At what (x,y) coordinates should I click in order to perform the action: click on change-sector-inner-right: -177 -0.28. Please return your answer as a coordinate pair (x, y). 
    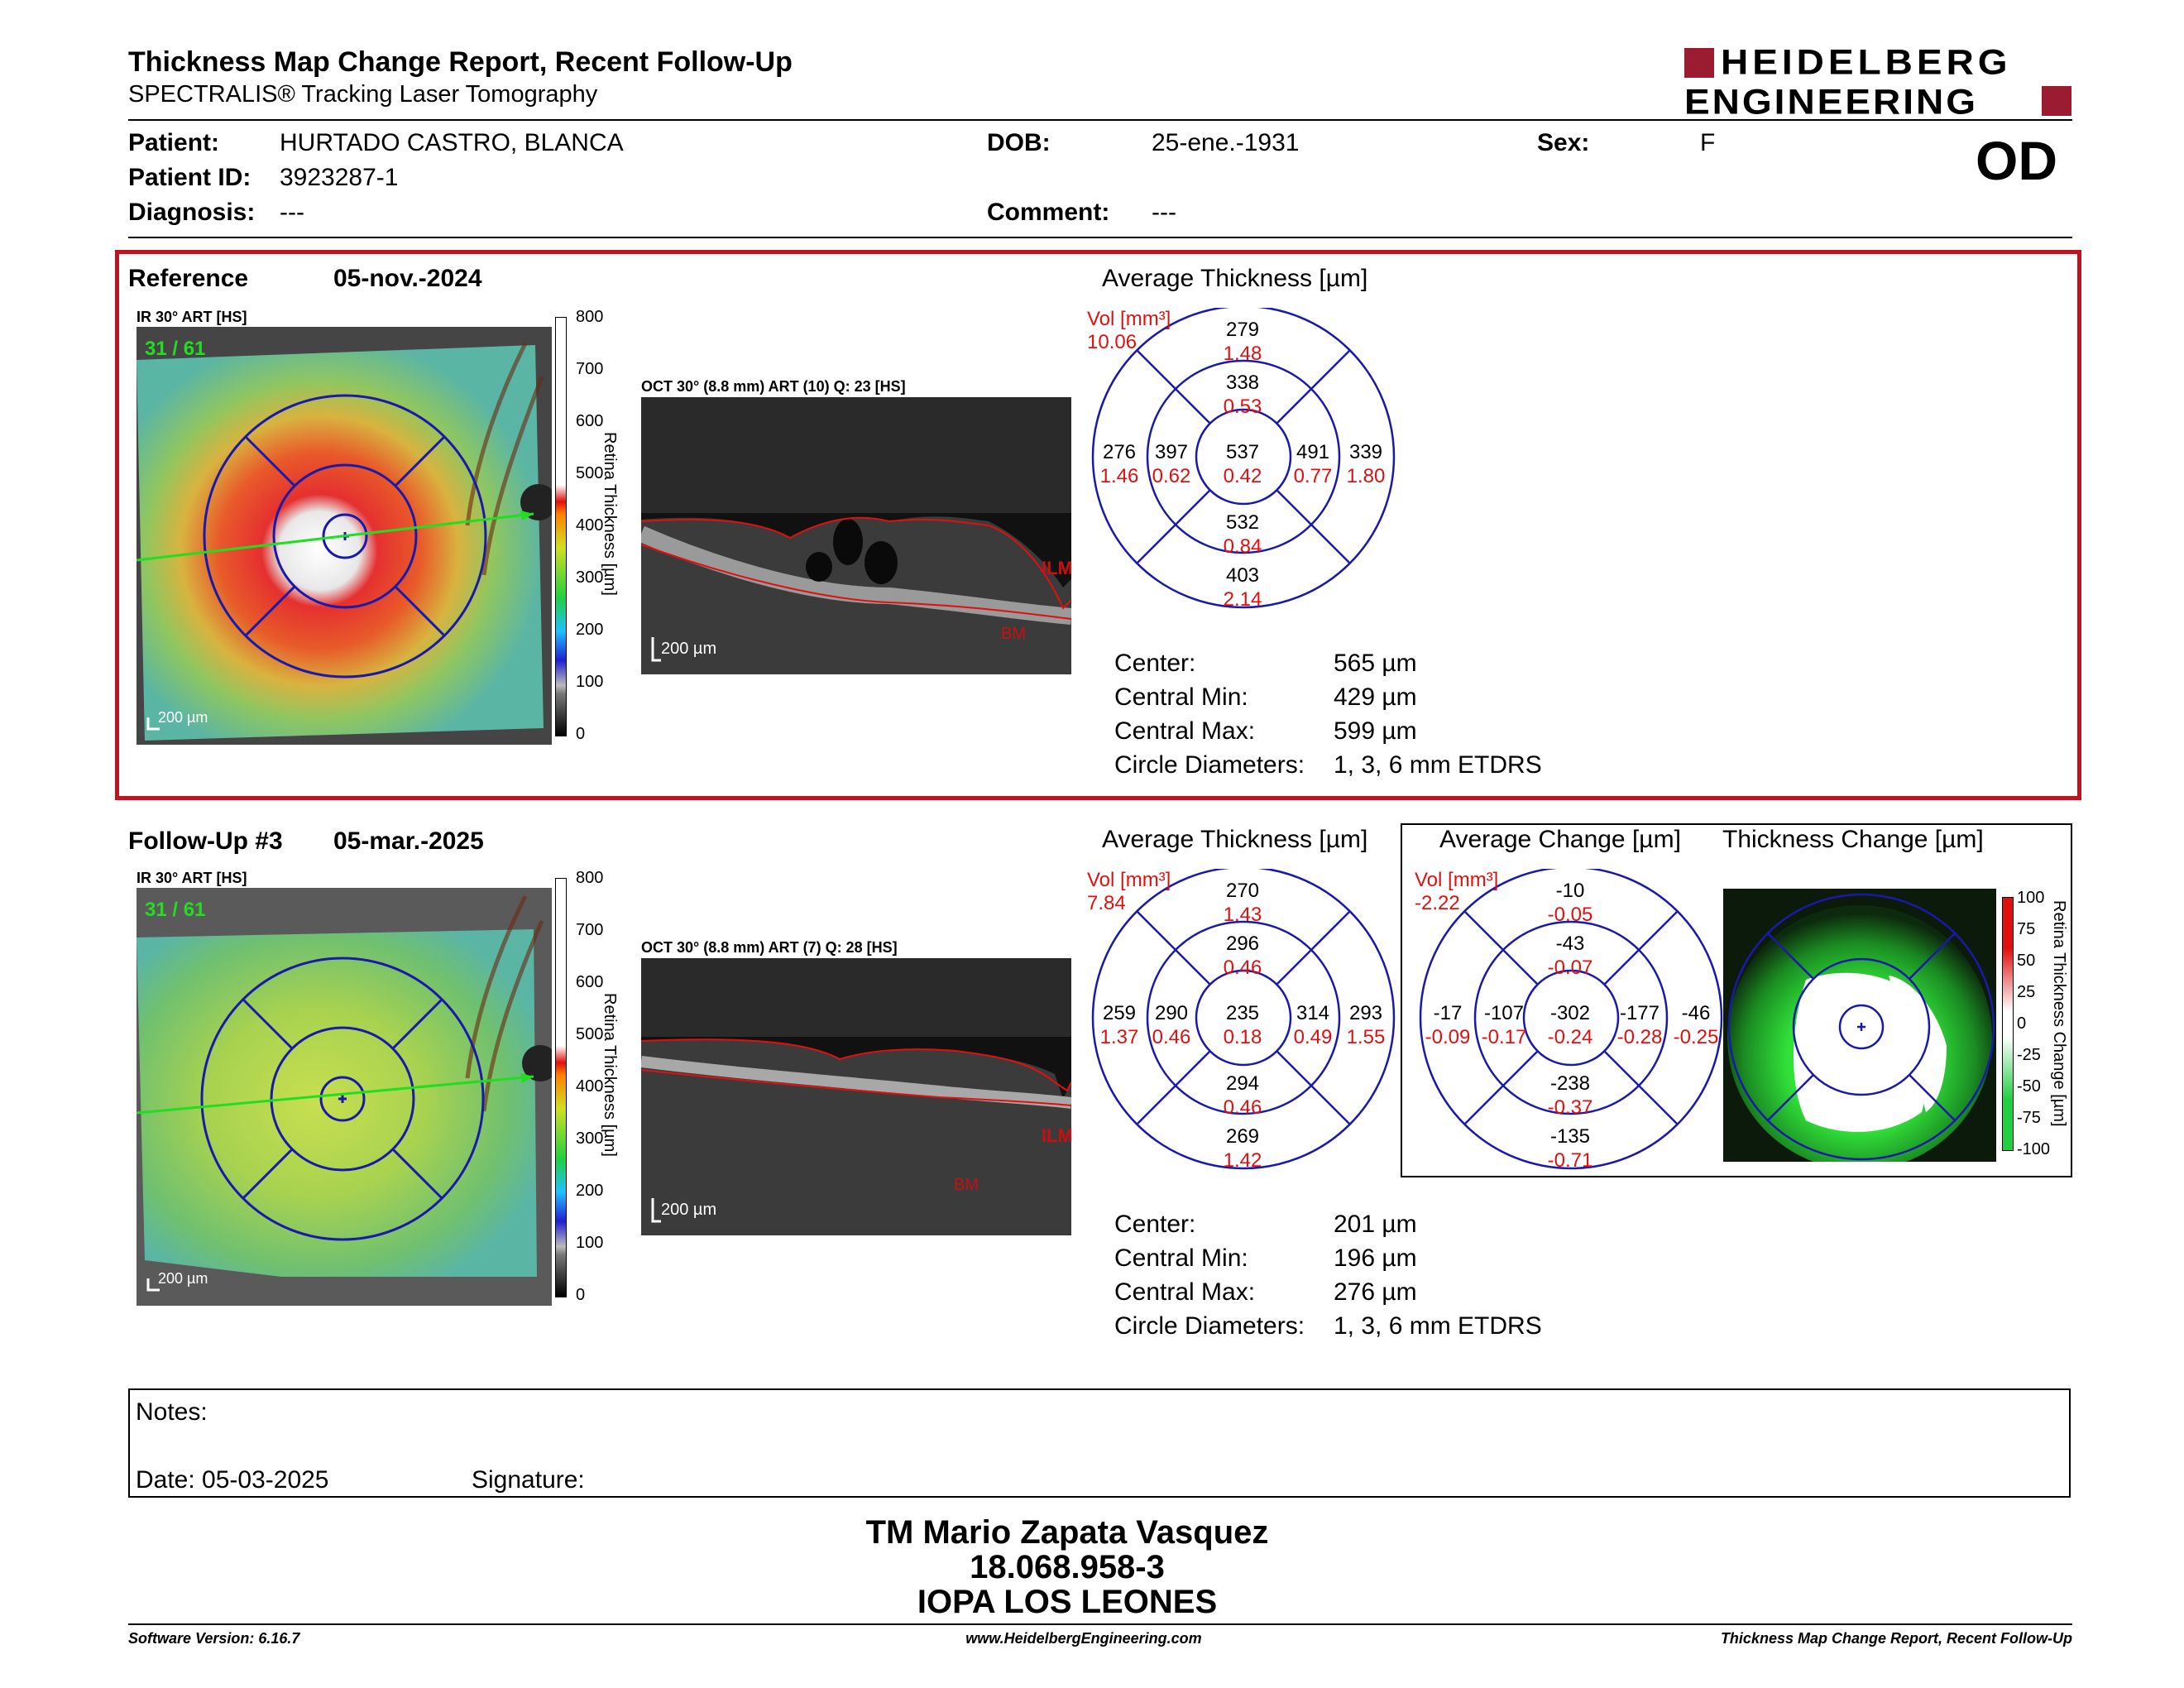
    Looking at the image, I should click on (1639, 1025).